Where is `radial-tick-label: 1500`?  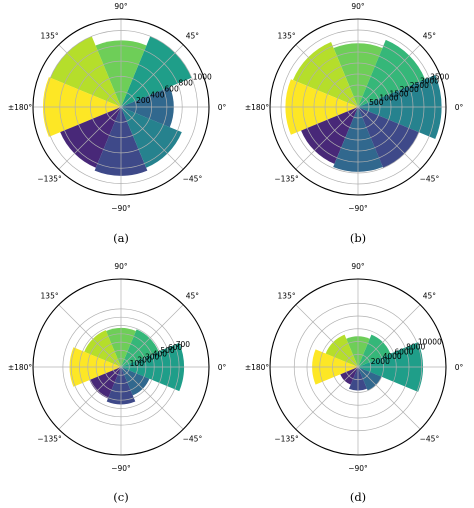 radial-tick-label: 1500 is located at coordinates (398, 93).